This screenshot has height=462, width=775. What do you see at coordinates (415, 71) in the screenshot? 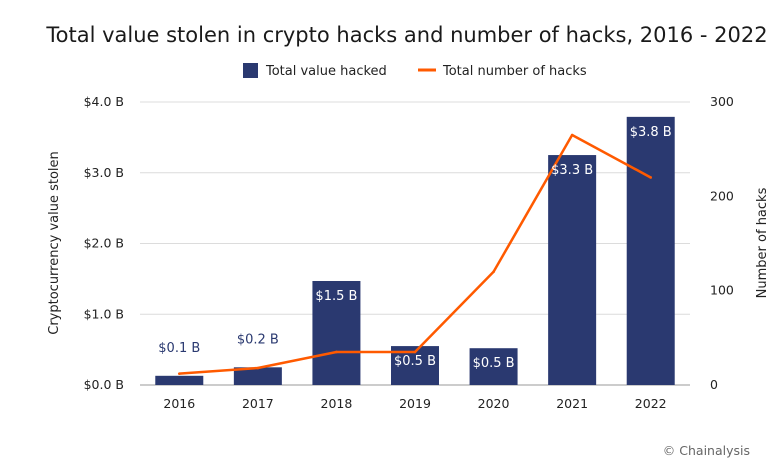
I see `legend: Total value hacked Total number of hacks` at bounding box center [415, 71].